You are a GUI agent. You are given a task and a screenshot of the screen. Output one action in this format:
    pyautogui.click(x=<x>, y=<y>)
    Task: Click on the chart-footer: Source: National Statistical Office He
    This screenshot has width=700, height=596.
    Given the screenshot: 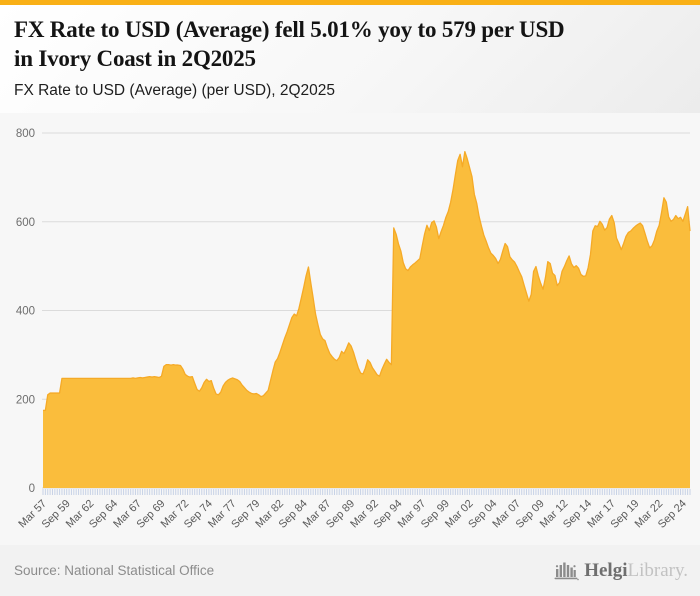 What is the action you would take?
    pyautogui.click(x=350, y=570)
    